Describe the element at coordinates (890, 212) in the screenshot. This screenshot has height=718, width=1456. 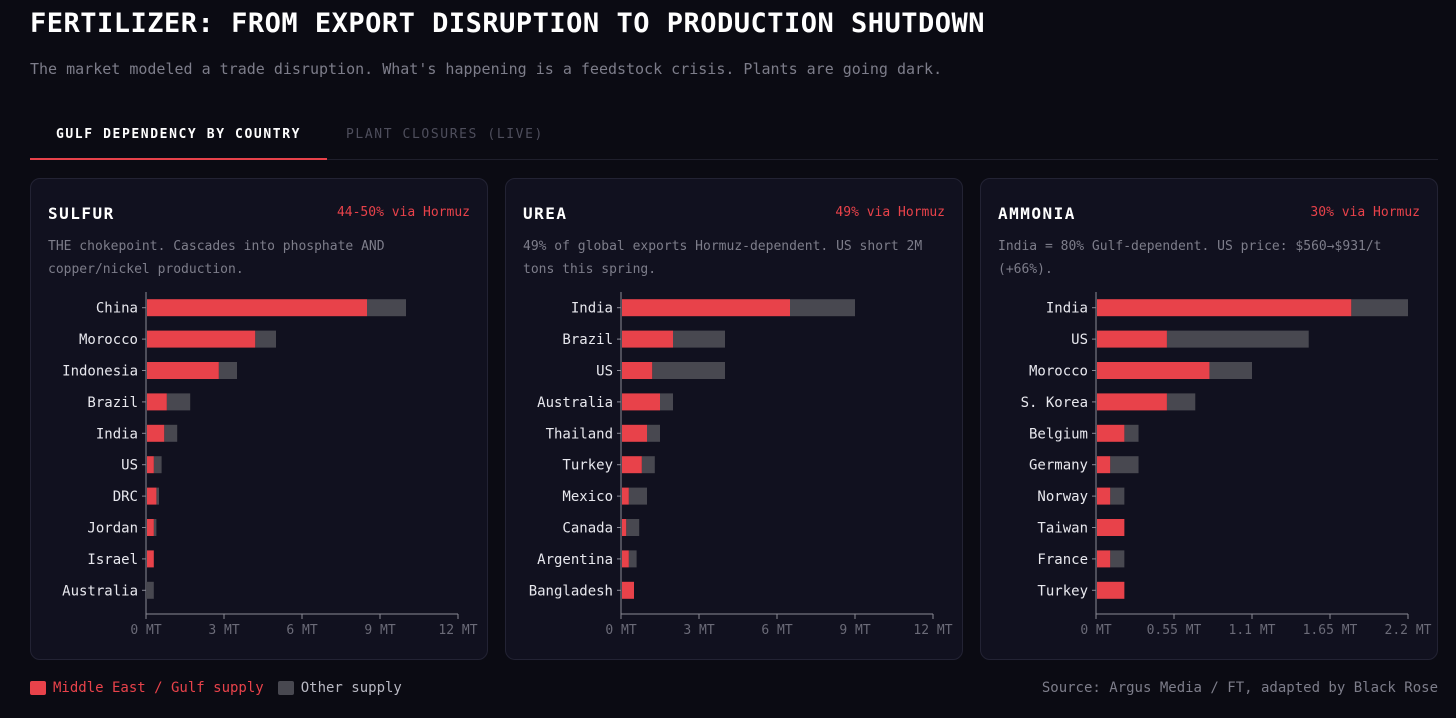
I see `hormuz-share-badge: 49% via Hormuz` at that location.